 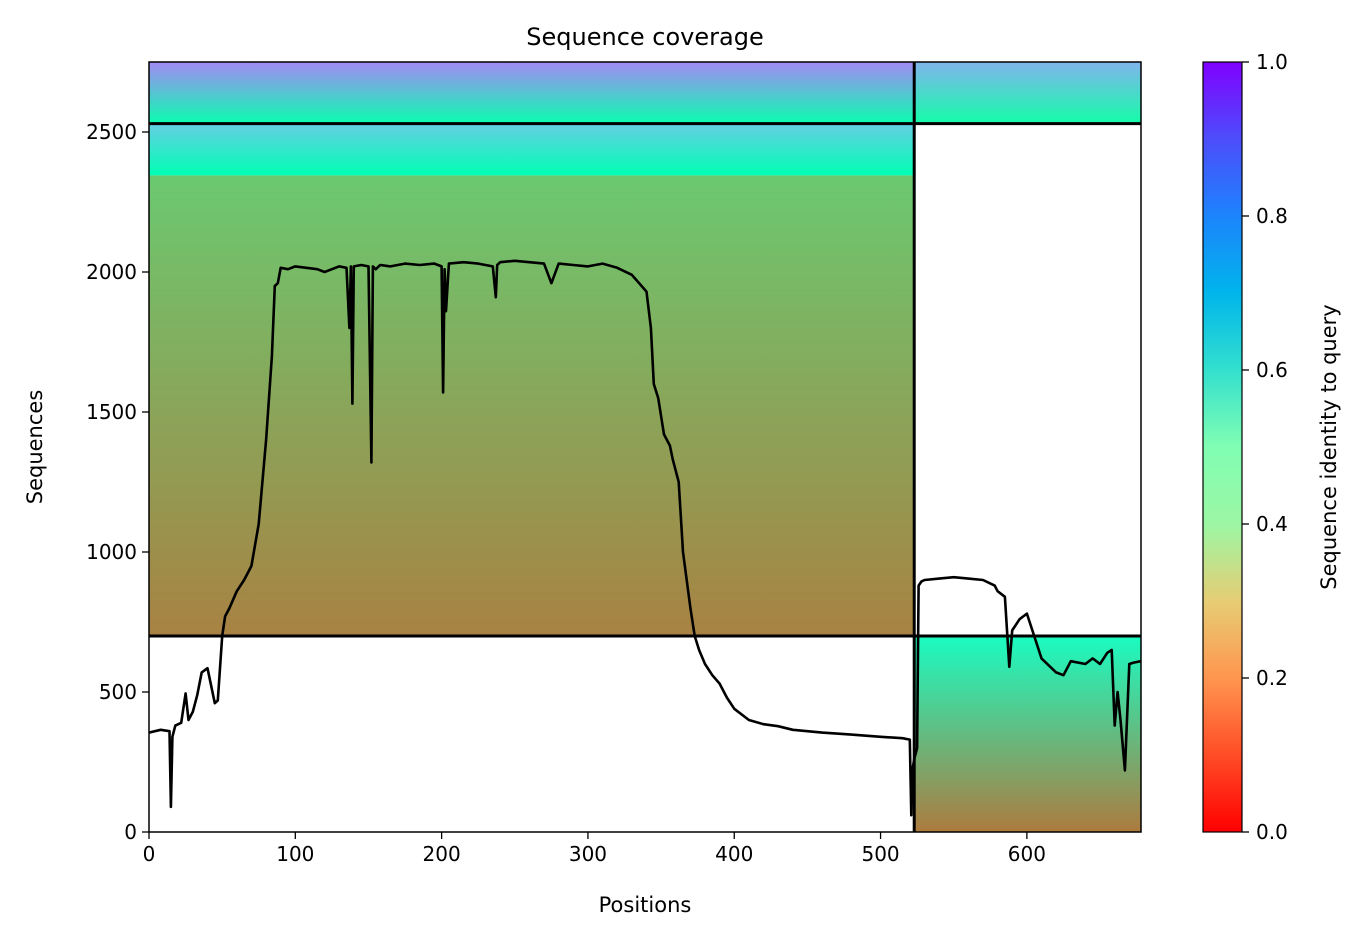 I want to click on y-tick-label: 500, so click(x=118, y=692).